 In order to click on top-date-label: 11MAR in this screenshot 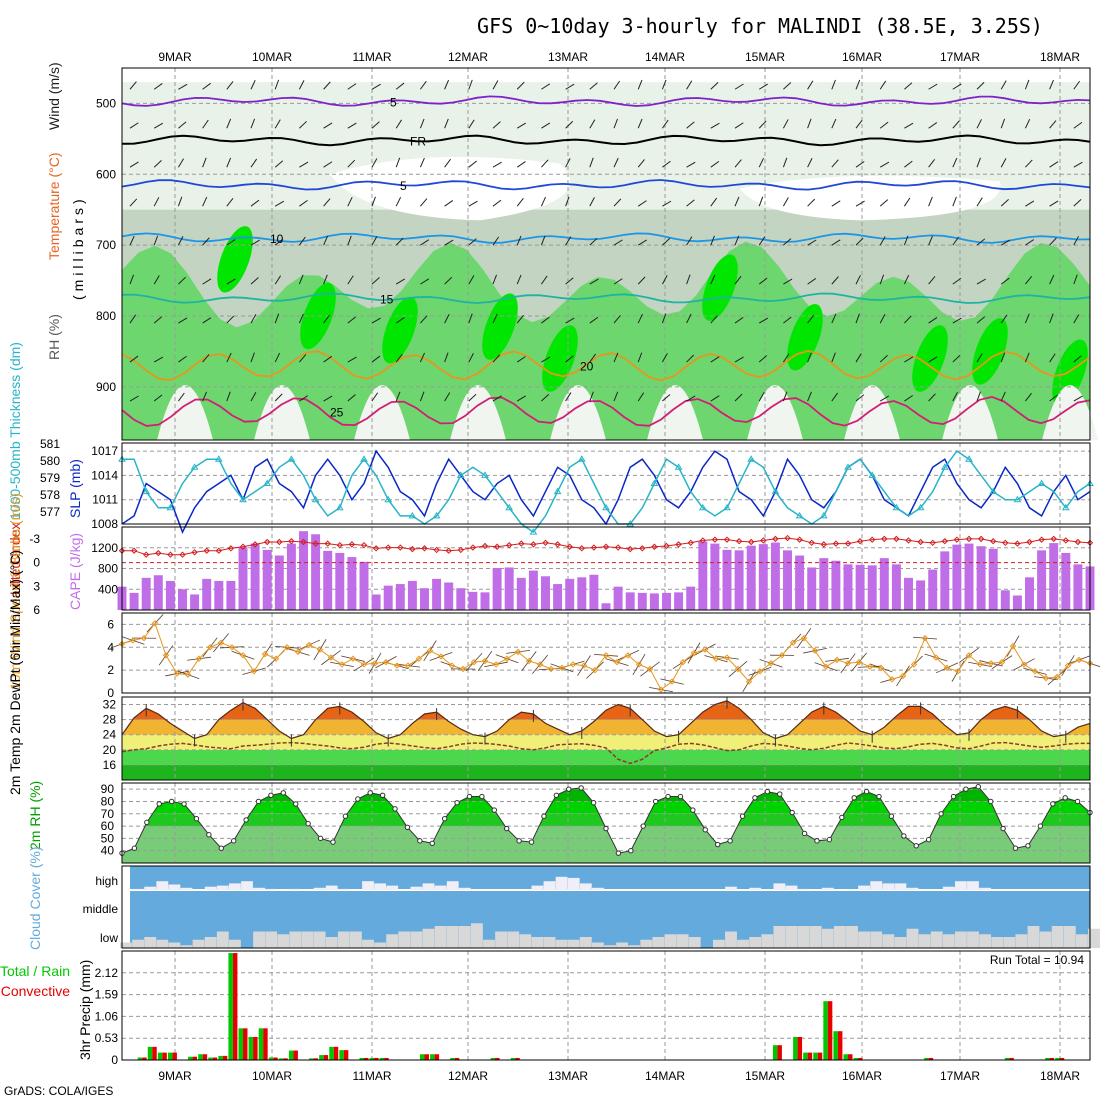, I will do `click(371, 57)`.